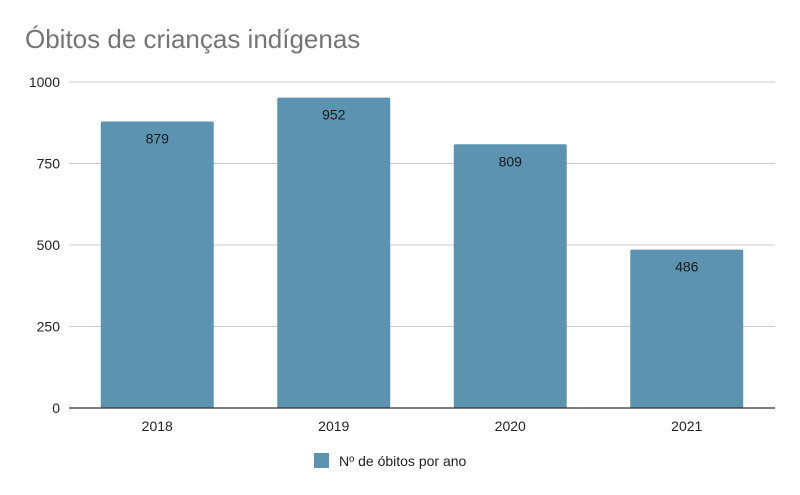 This screenshot has height=495, width=800. I want to click on y-axis: 0 250 500 750 1000, so click(44, 245).